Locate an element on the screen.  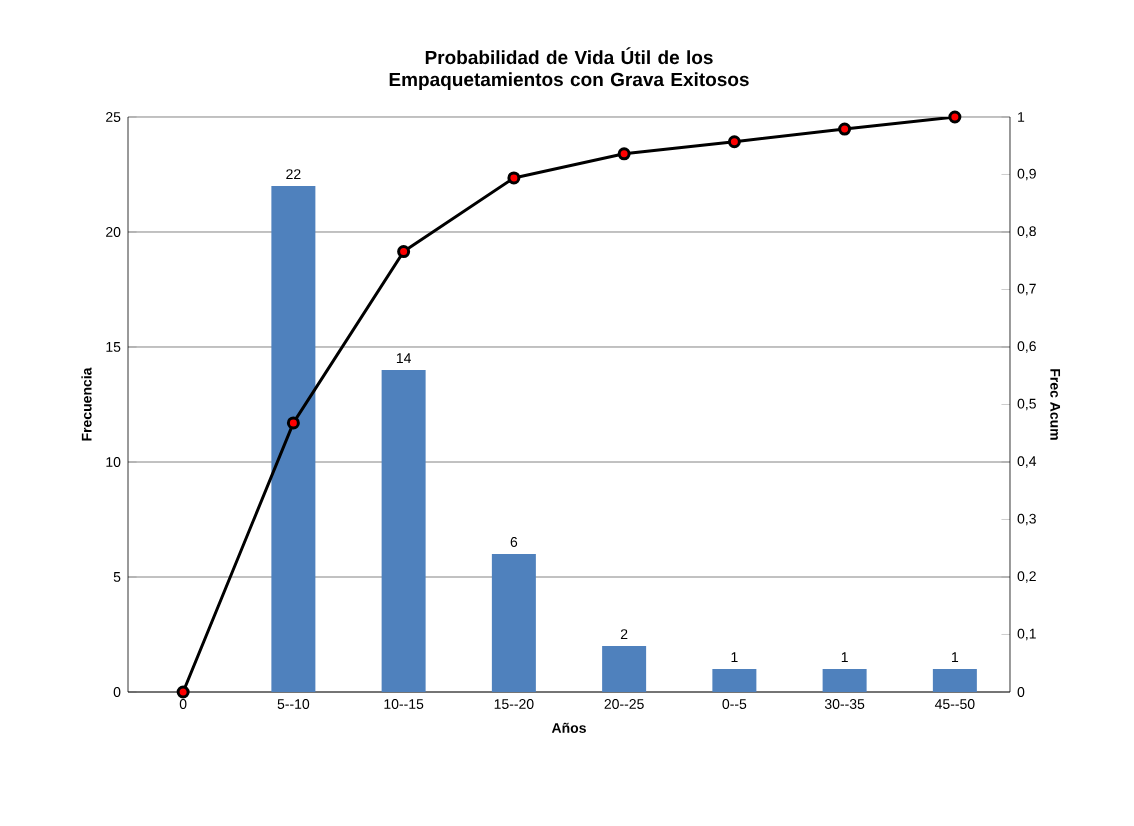
x-tick-label: 45--50 is located at coordinates (954, 704).